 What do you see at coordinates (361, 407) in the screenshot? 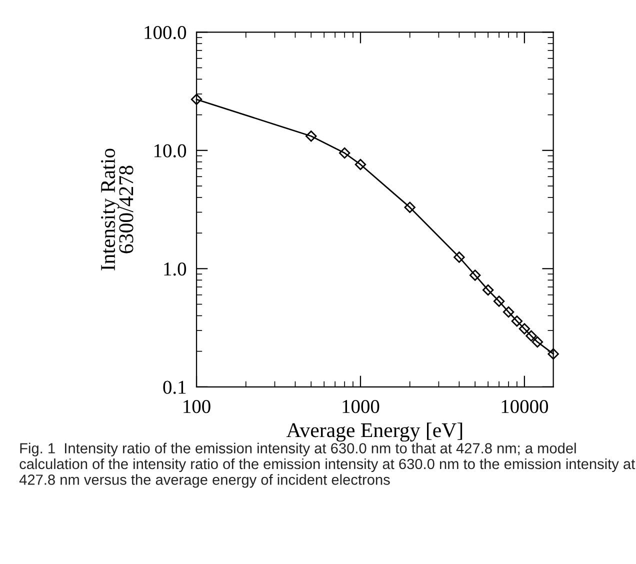
I see `x-tick-label: 1000` at bounding box center [361, 407].